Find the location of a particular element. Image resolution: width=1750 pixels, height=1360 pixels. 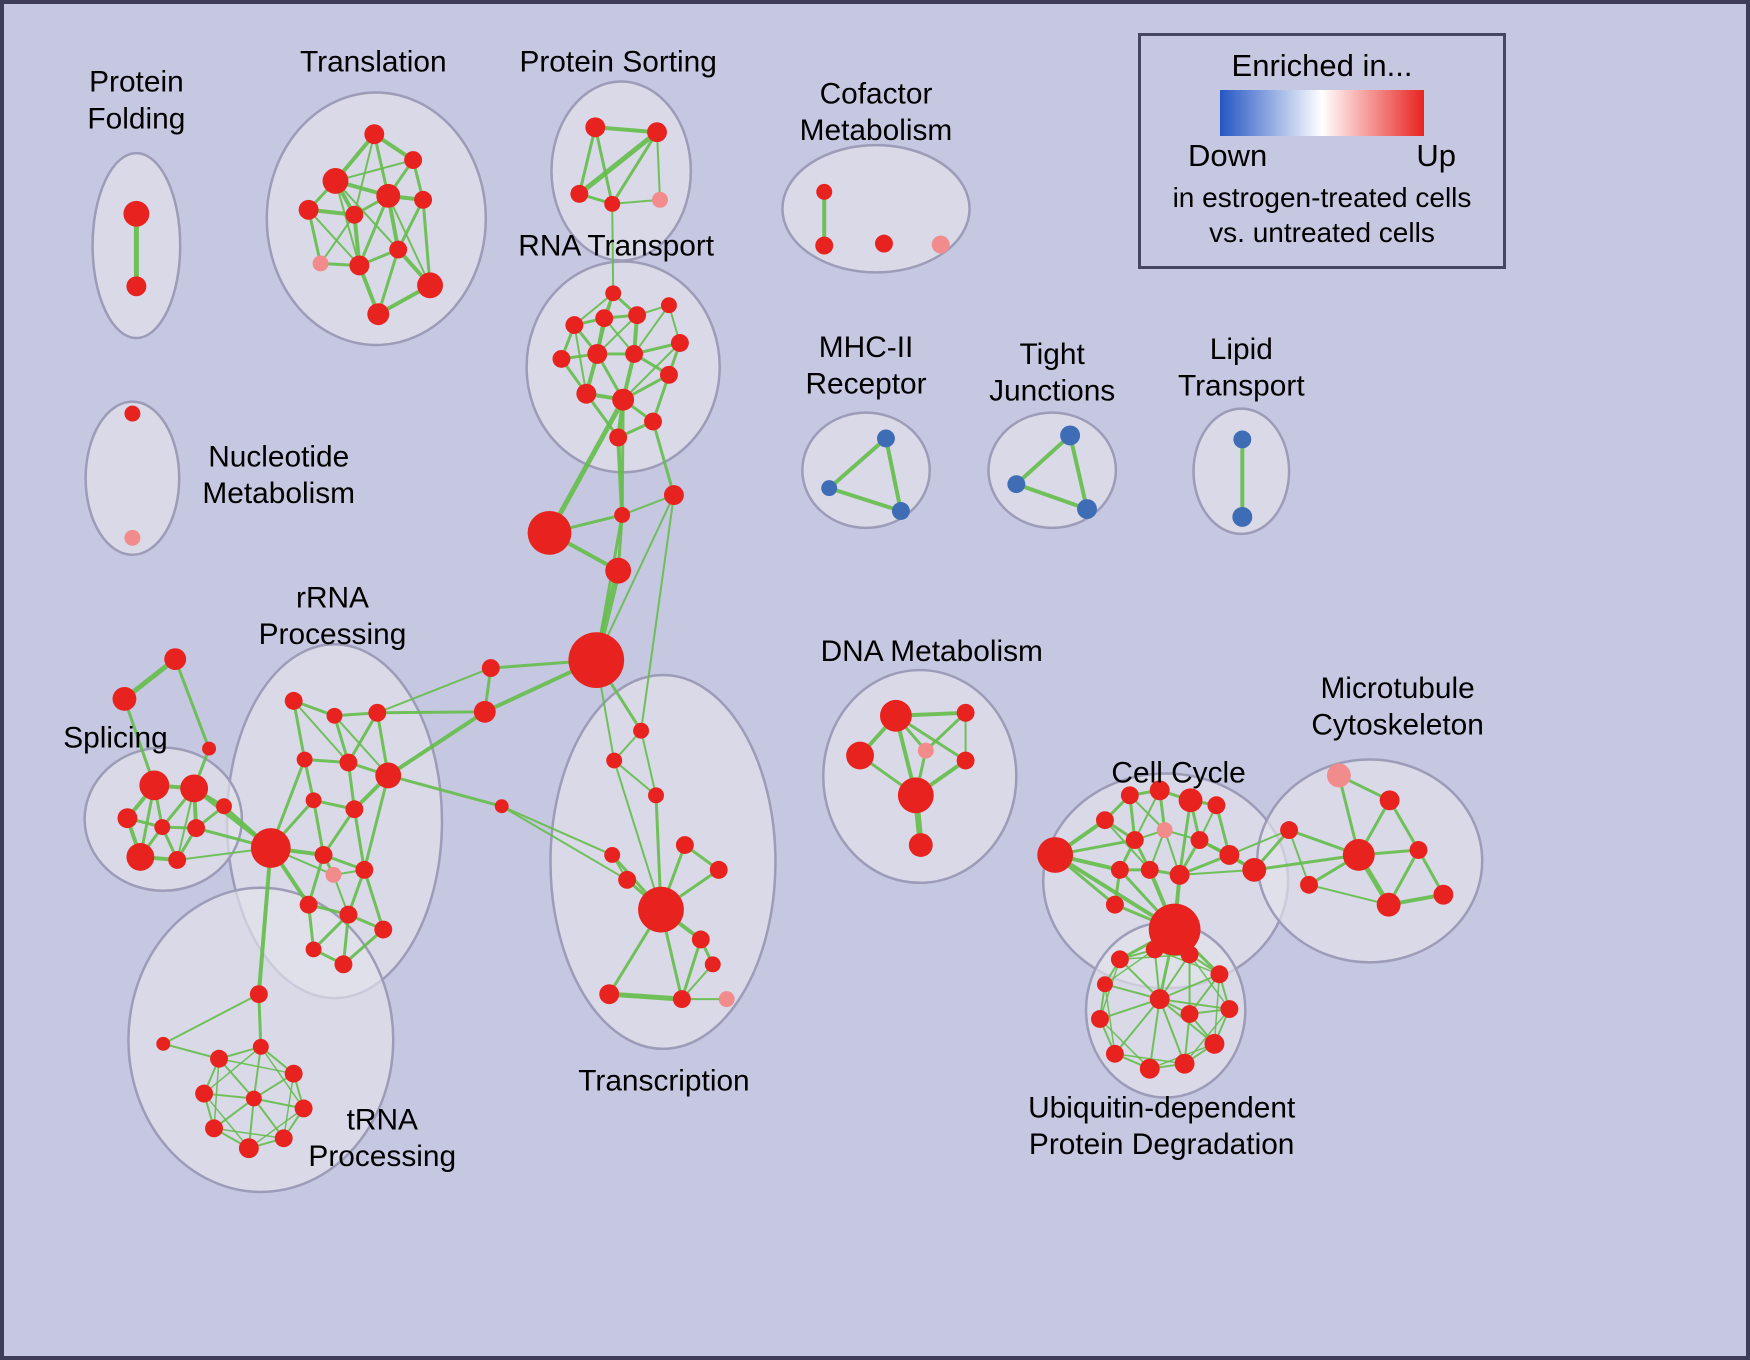

cluster-label-ubiquitin-degradation: Ubiquitin-dependent Protein Degradation is located at coordinates (1162, 1126).